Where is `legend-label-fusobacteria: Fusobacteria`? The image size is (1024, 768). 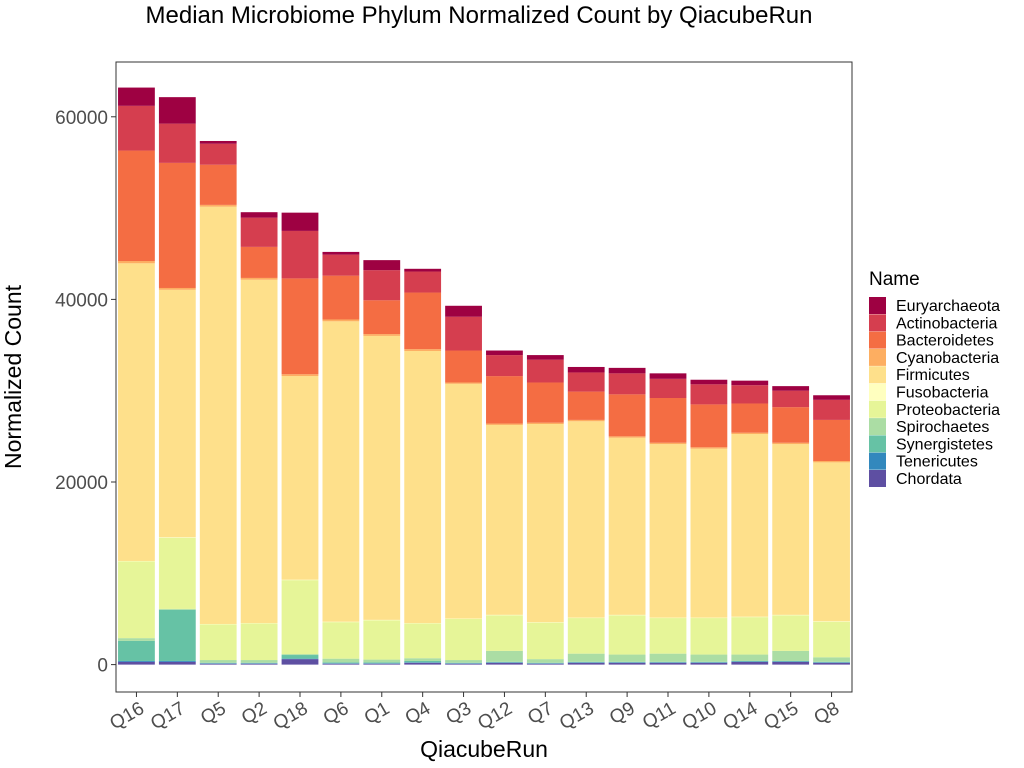 legend-label-fusobacteria: Fusobacteria is located at coordinates (942, 393).